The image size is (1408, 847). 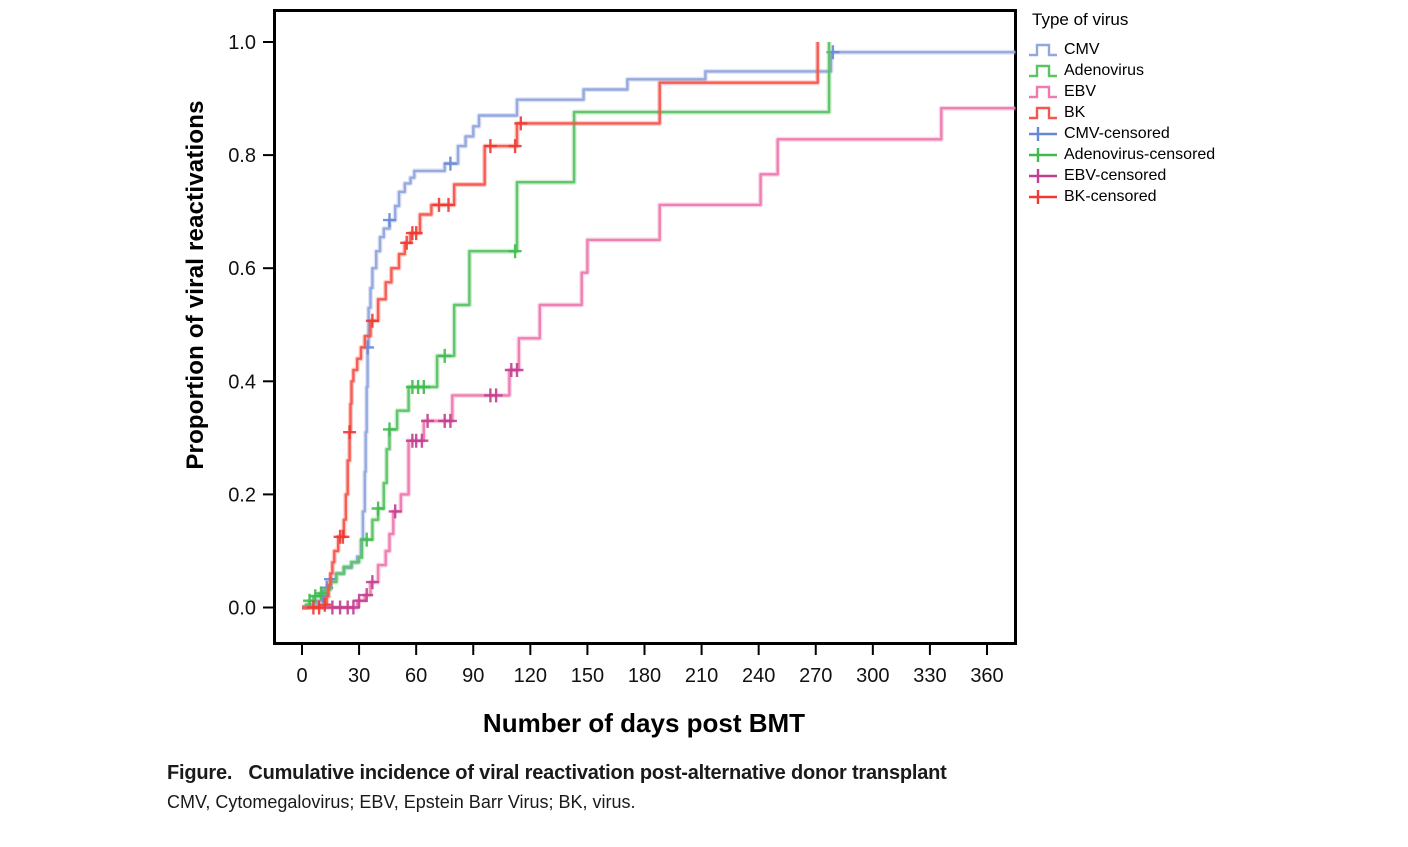 I want to click on y-tick-label: 0.2, so click(x=242, y=495).